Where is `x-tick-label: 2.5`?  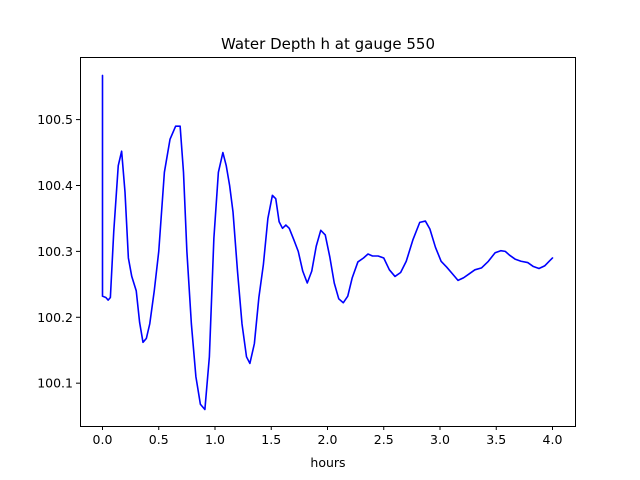 x-tick-label: 2.5 is located at coordinates (384, 439).